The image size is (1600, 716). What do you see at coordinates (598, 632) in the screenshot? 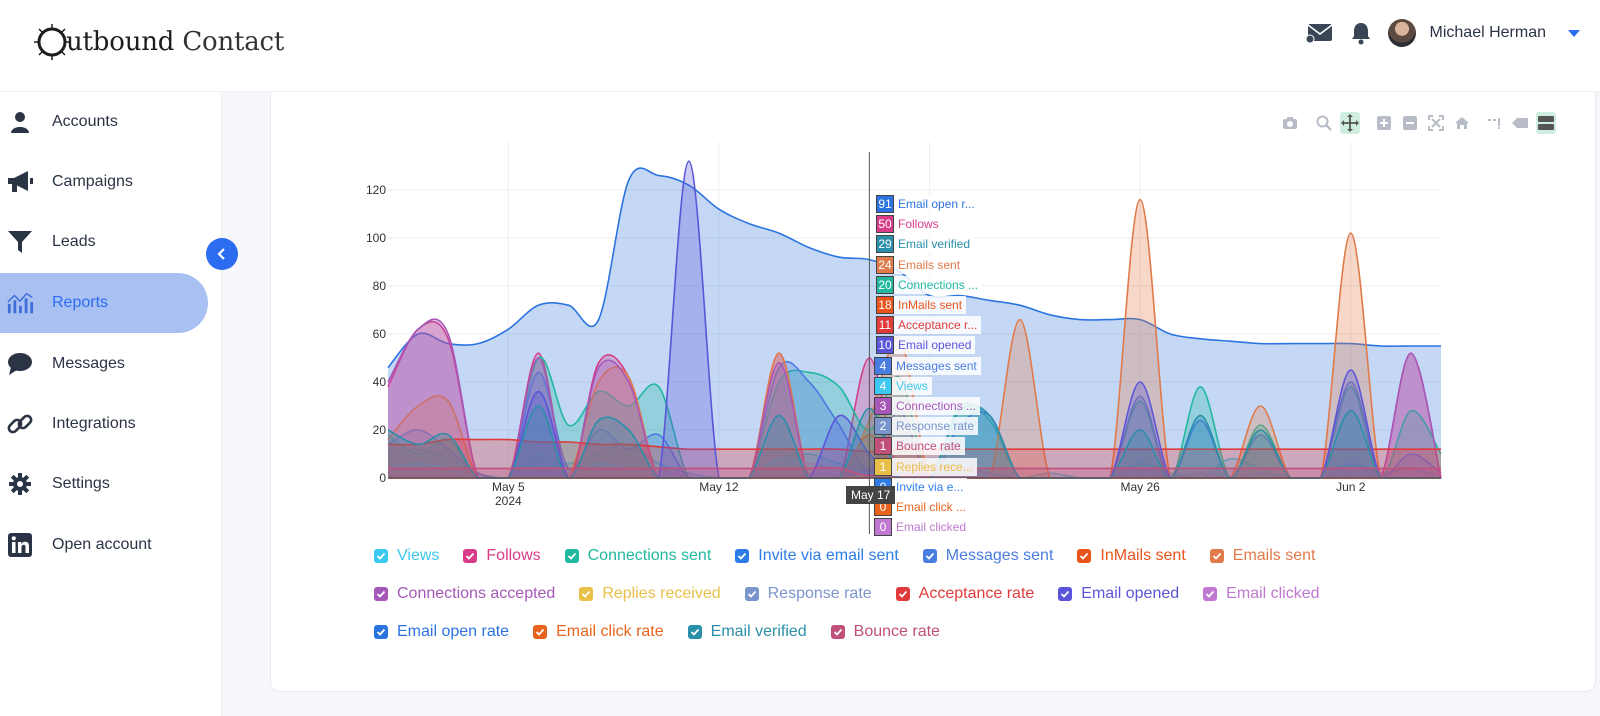
I see `legend-item-email-click-rate: Email click rate` at bounding box center [598, 632].